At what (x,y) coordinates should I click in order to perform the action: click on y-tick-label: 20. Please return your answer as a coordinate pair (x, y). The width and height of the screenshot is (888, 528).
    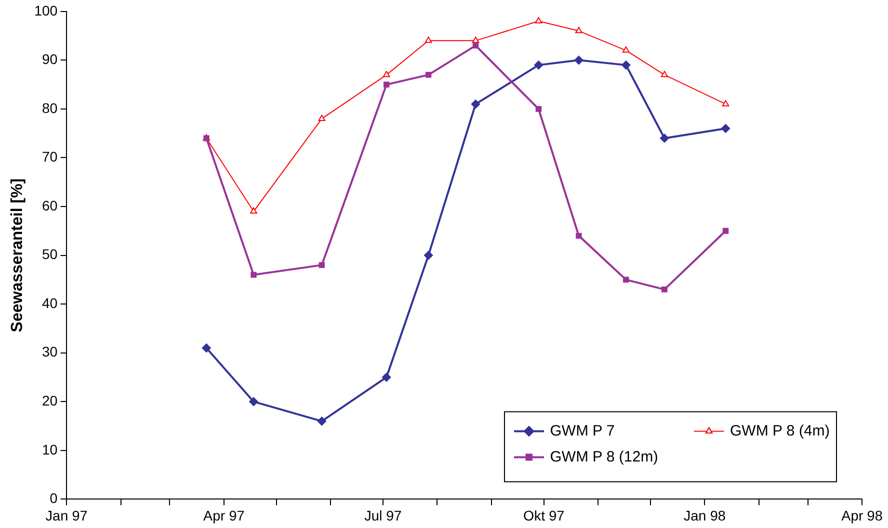
    Looking at the image, I should click on (50, 400).